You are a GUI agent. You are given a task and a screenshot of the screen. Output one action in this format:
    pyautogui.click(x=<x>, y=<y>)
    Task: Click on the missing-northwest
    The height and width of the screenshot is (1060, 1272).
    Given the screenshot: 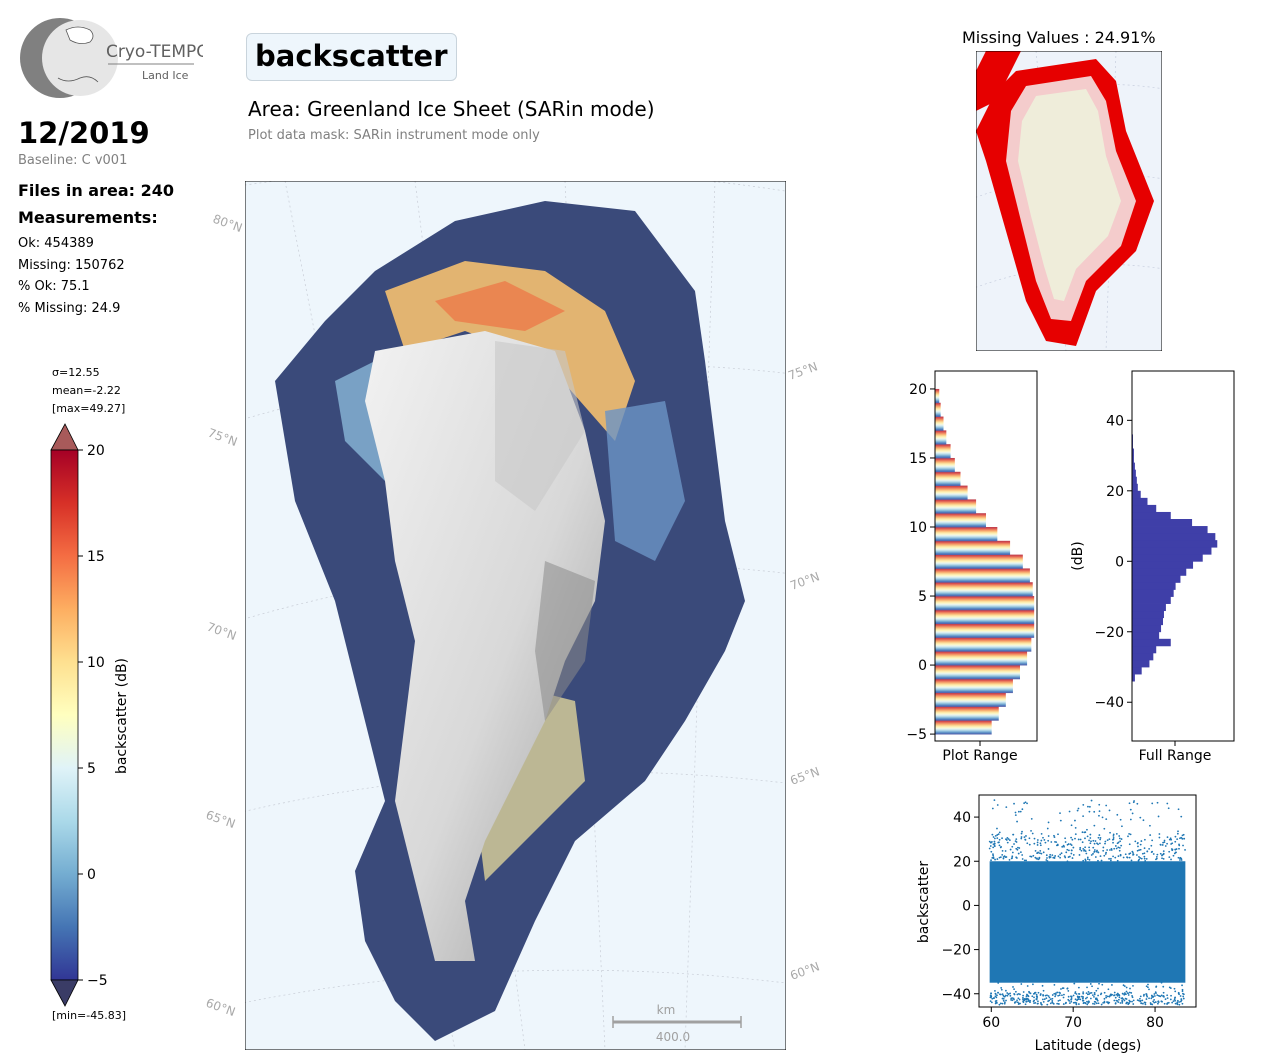 What is the action you would take?
    pyautogui.click(x=998, y=81)
    